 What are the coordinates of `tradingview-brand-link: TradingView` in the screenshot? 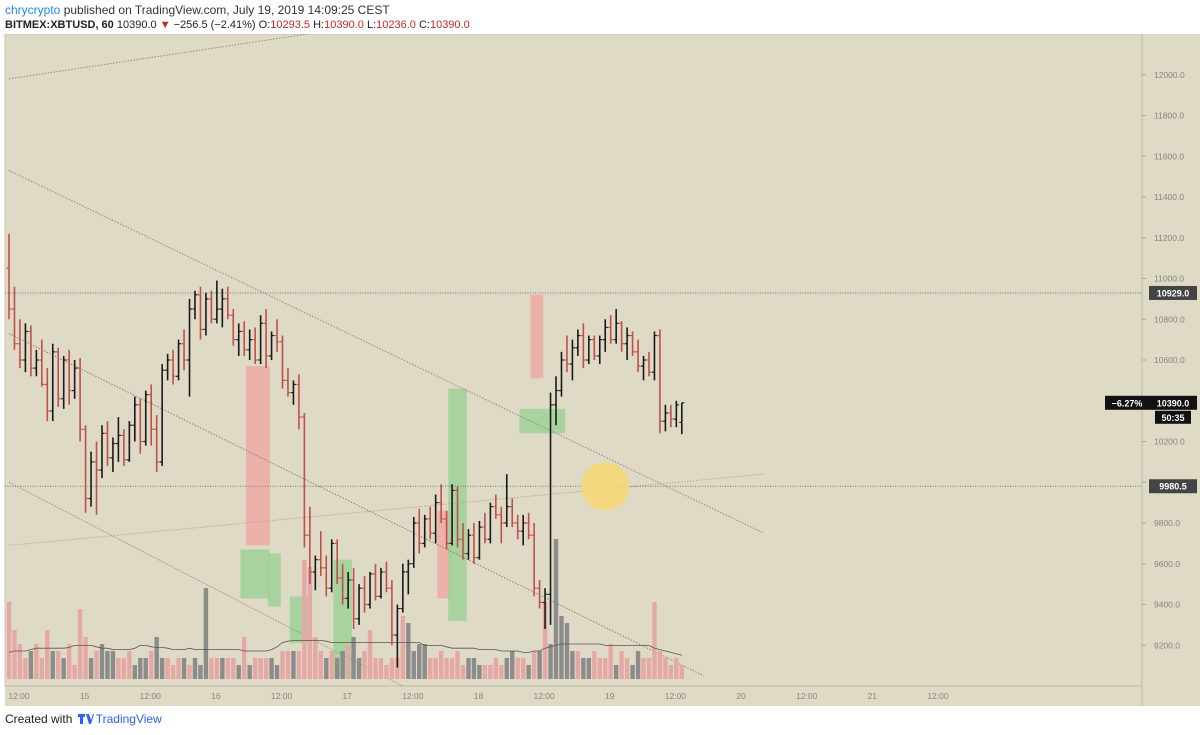 It's located at (128, 719).